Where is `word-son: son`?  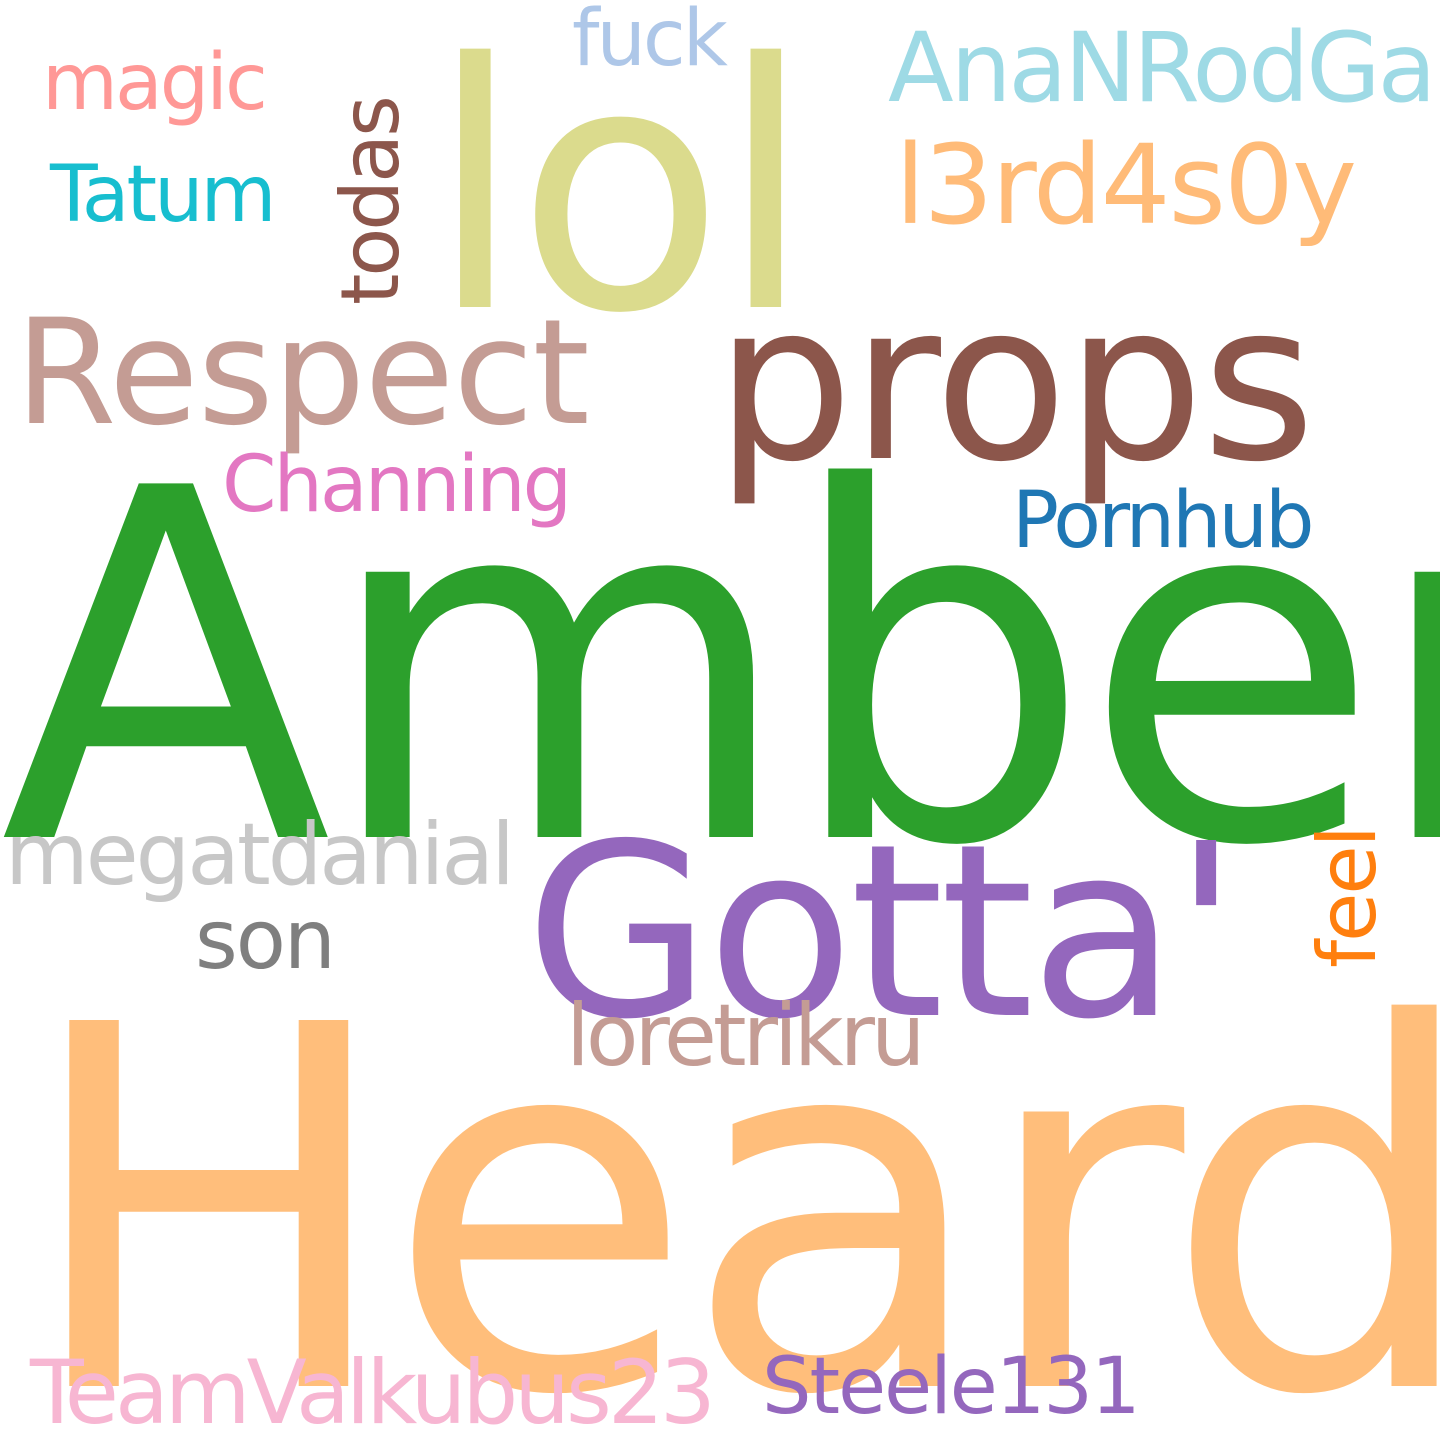
word-son: son is located at coordinates (265, 940).